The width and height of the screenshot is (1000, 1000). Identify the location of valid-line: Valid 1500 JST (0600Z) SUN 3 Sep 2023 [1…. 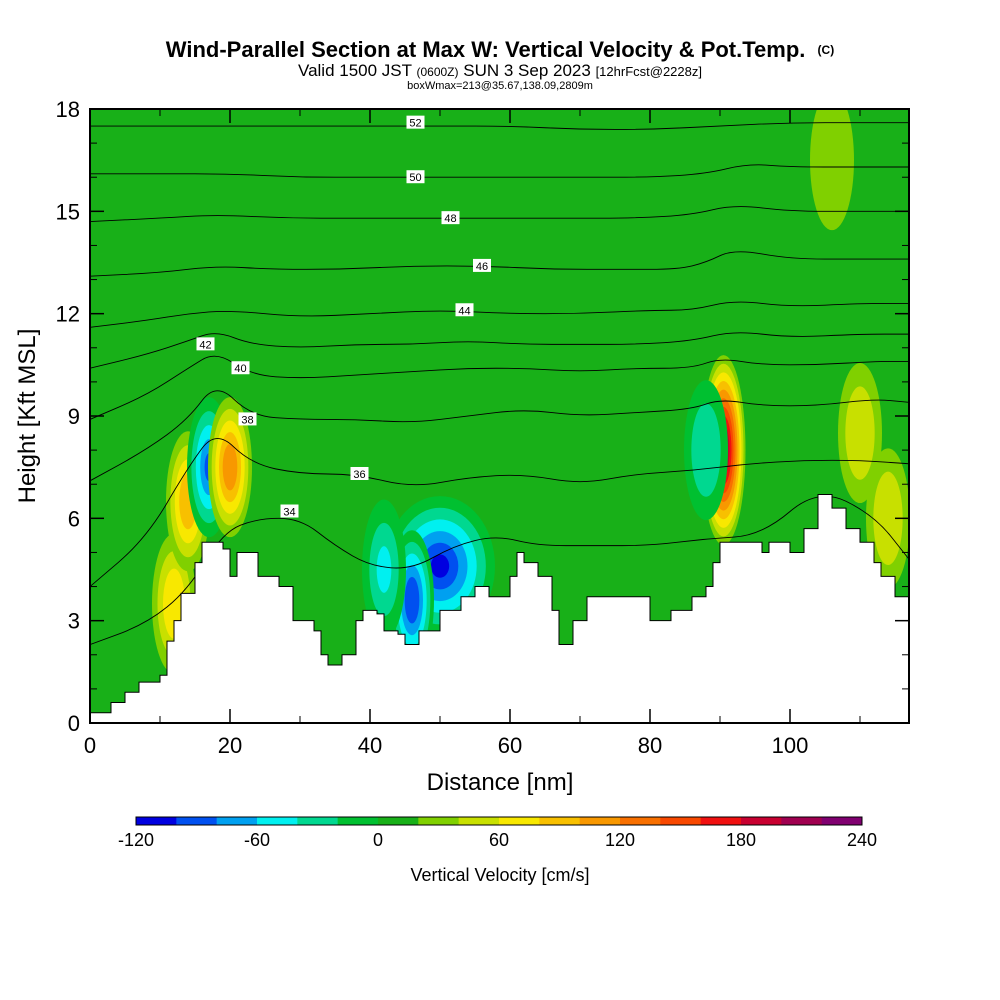
(500, 70).